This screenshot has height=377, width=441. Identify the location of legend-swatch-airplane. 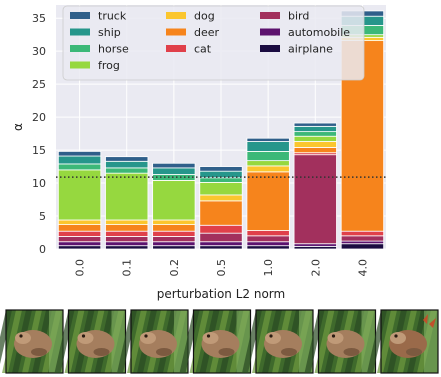
(270, 48).